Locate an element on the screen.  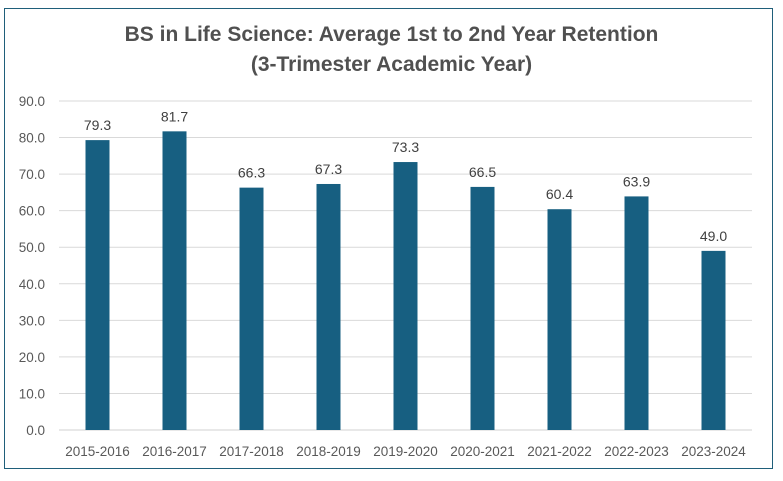
data-label: 66.5 is located at coordinates (482, 172).